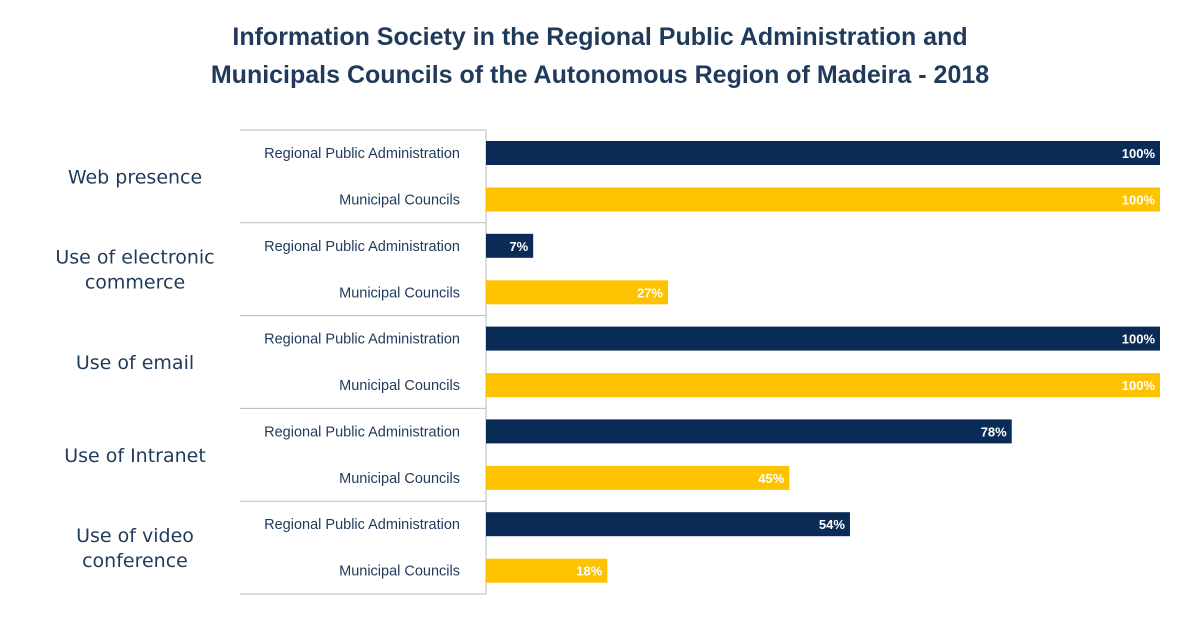 The width and height of the screenshot is (1200, 628). What do you see at coordinates (135, 536) in the screenshot?
I see `category-label: Use of video` at bounding box center [135, 536].